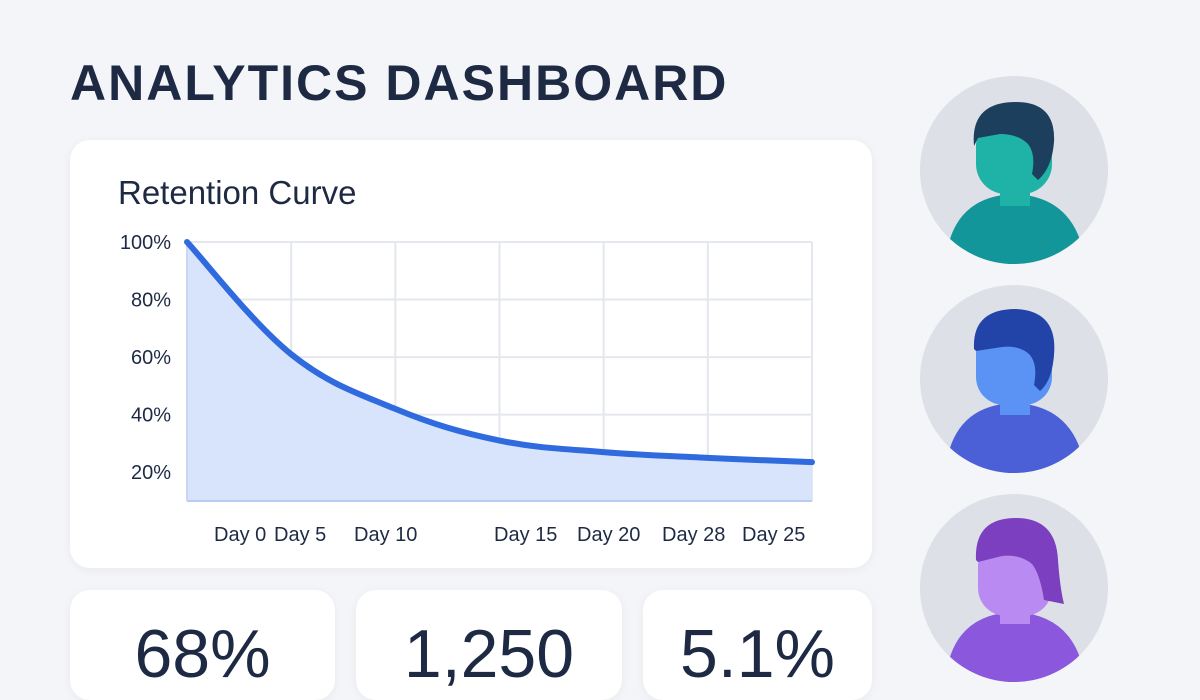  Describe the element at coordinates (1014, 588) in the screenshot. I see `user-avatar-purple-icon` at that location.